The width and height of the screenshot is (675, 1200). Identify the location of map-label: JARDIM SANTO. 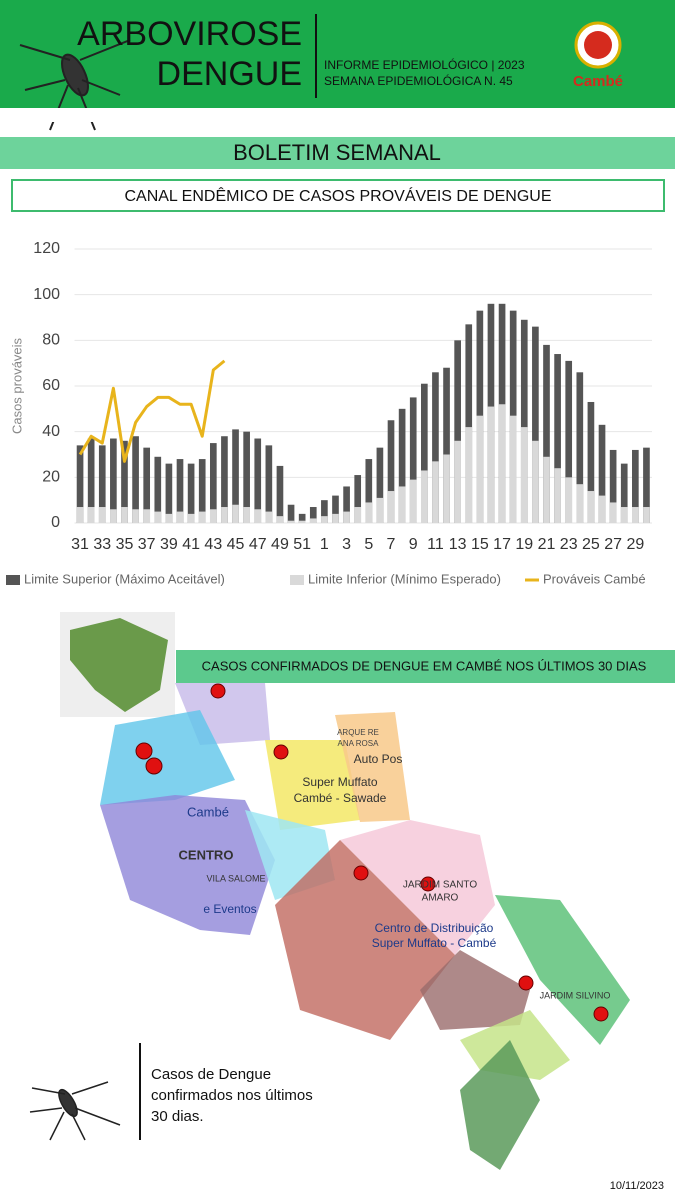
(440, 885).